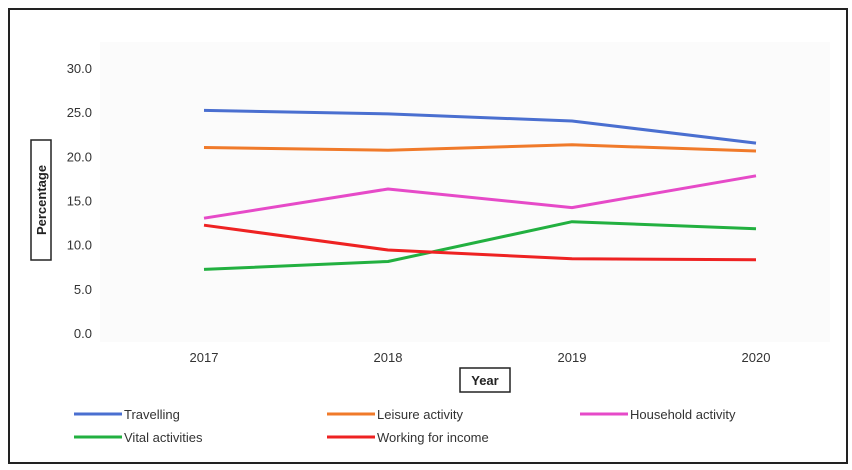 This screenshot has width=852, height=470. What do you see at coordinates (756, 357) in the screenshot?
I see `x-tick-label: 2020` at bounding box center [756, 357].